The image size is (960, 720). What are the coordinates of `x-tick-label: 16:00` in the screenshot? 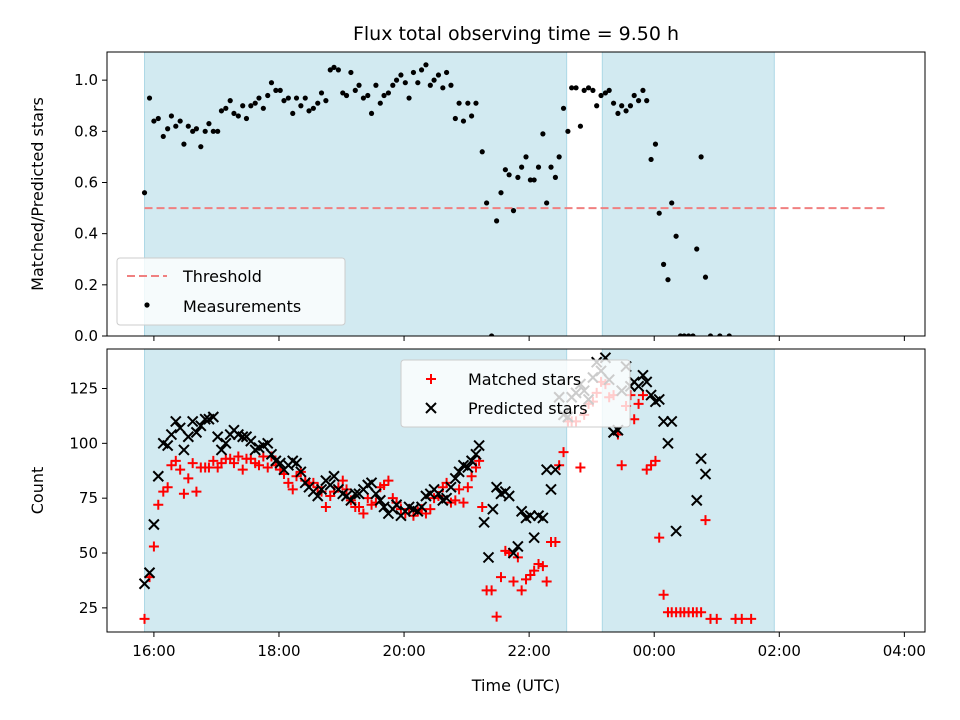 It's located at (153, 651).